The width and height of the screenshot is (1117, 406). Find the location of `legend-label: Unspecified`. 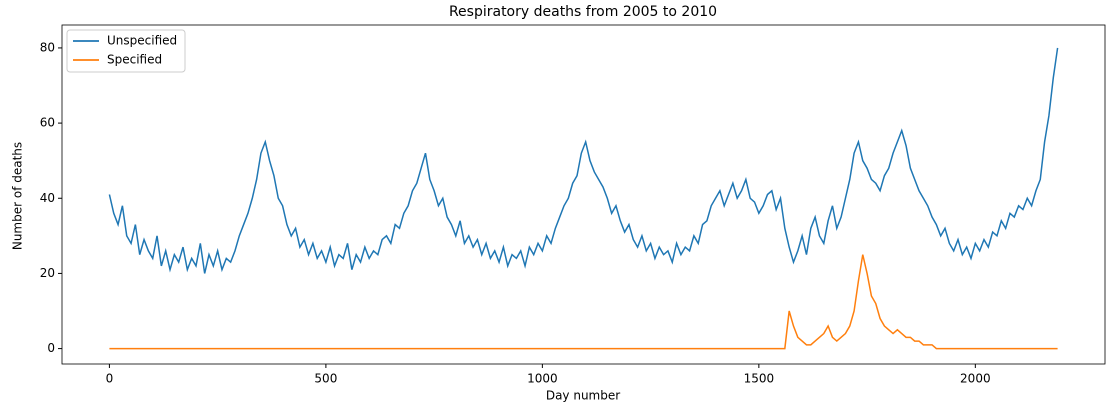

legend-label: Unspecified is located at coordinates (142, 41).